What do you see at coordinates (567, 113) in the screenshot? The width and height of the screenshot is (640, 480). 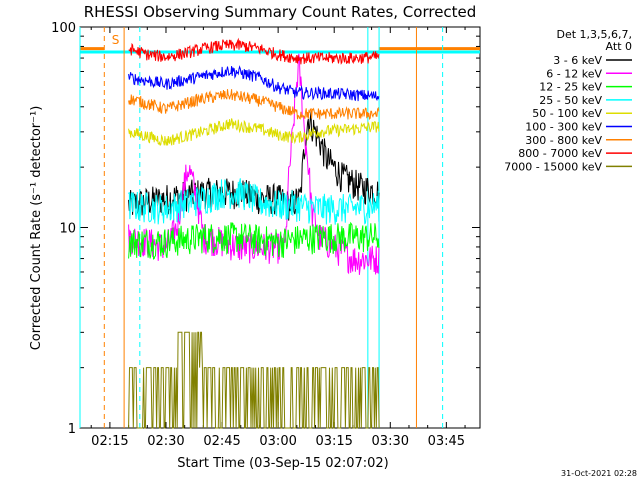 I see `legend-entry-label: 50 - 100 keV` at bounding box center [567, 113].